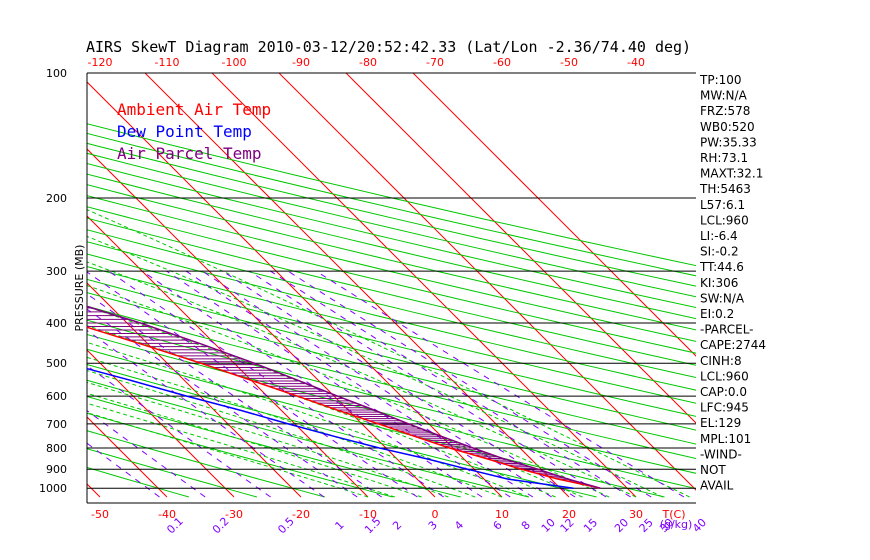 Image resolution: width=870 pixels, height=560 pixels. What do you see at coordinates (56, 323) in the screenshot?
I see `y-tick-label: 400` at bounding box center [56, 323].